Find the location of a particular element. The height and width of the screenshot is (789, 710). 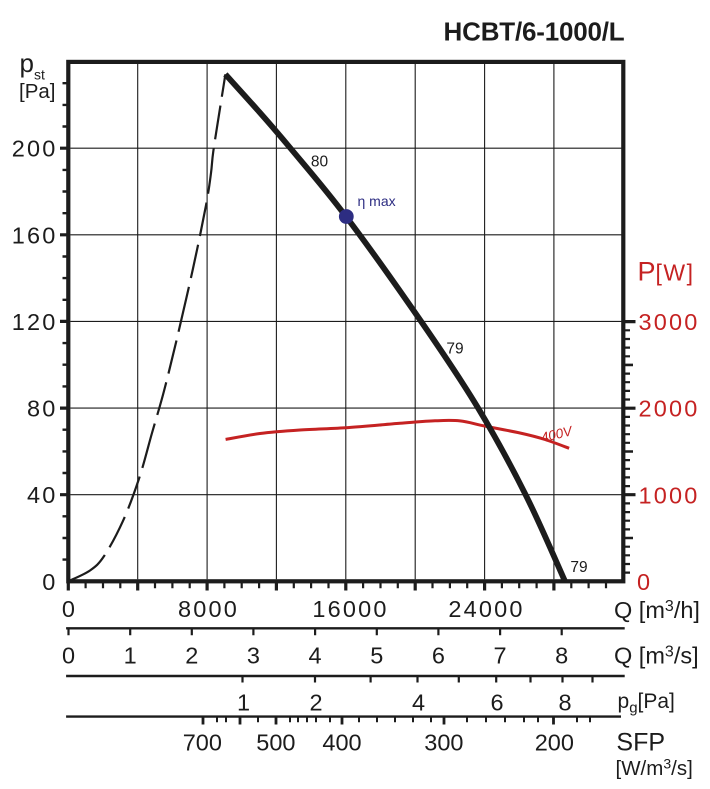

svg-text: 700 is located at coordinates (202, 743).